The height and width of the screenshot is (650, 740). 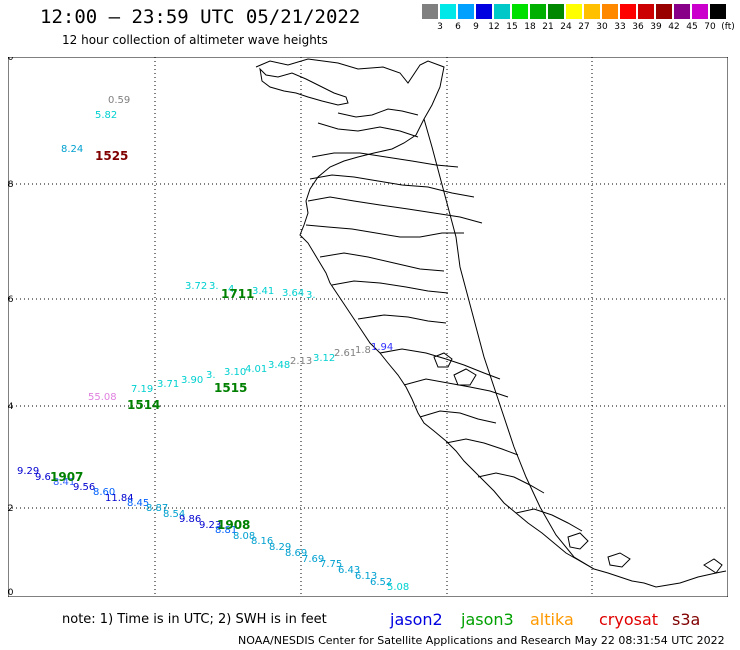 I want to click on wave-height-label: 5.82, so click(x=106, y=115).